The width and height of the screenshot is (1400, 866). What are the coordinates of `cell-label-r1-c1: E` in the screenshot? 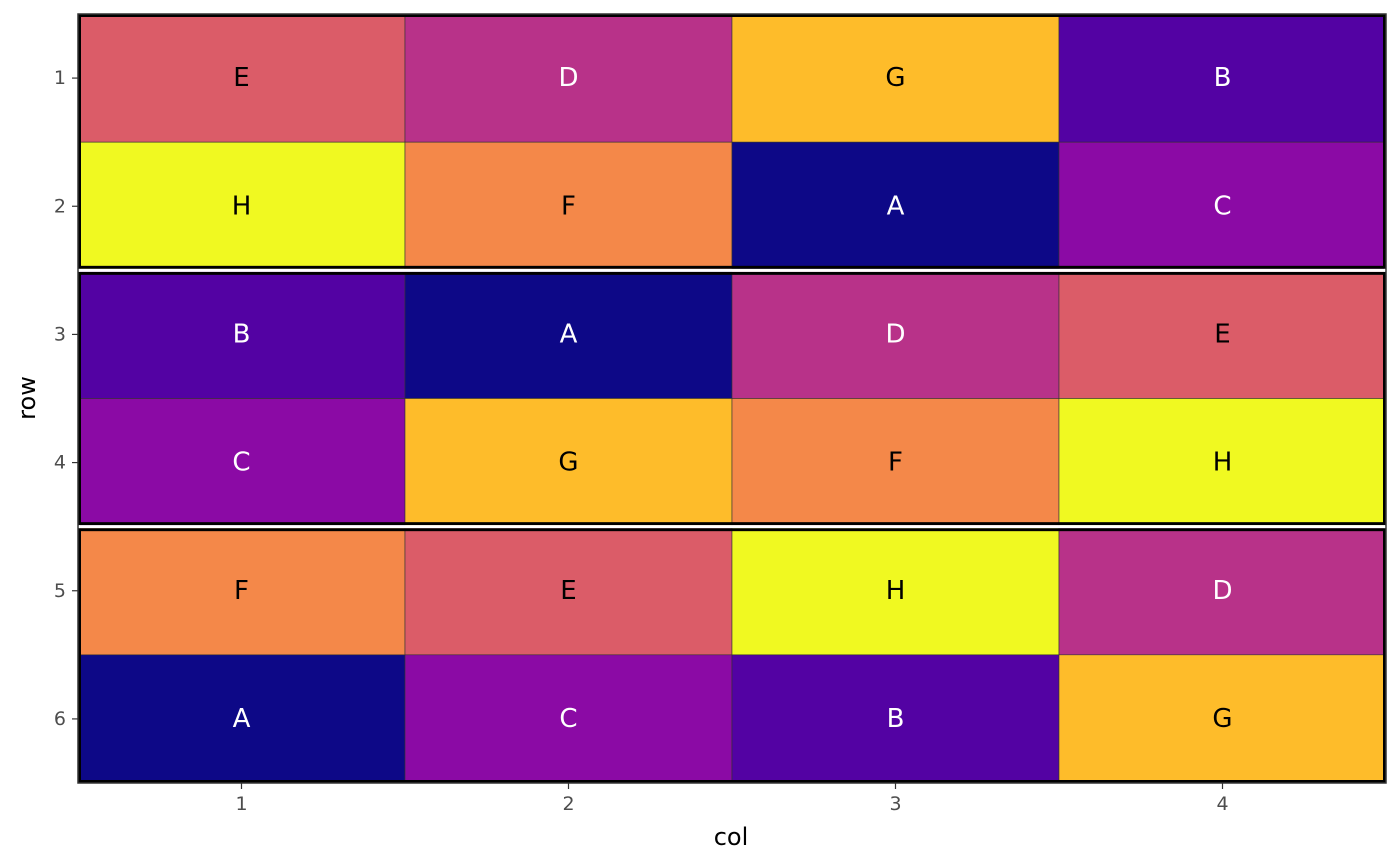 It's located at (241, 78).